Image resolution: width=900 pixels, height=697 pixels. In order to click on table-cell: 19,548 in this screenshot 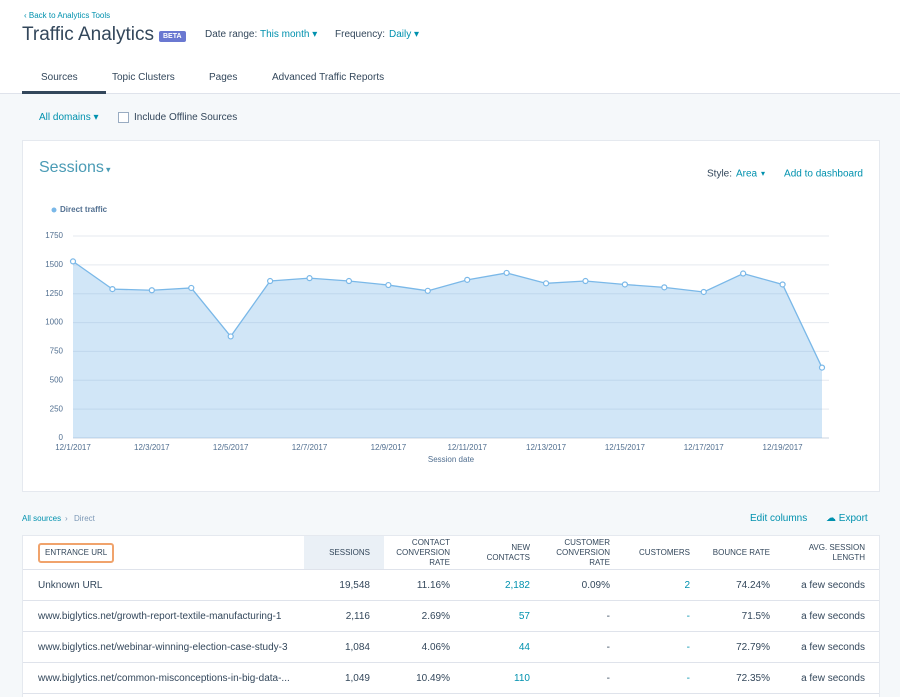, I will do `click(344, 585)`.